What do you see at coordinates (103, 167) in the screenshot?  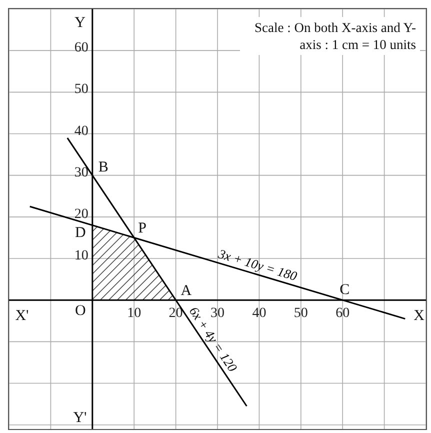 I see `annotation: B` at bounding box center [103, 167].